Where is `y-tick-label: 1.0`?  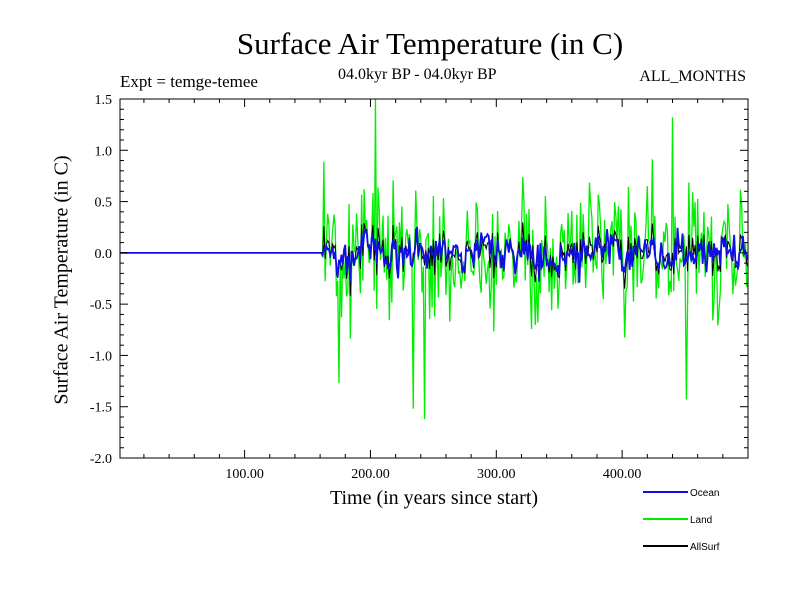
y-tick-label: 1.0 is located at coordinates (104, 151).